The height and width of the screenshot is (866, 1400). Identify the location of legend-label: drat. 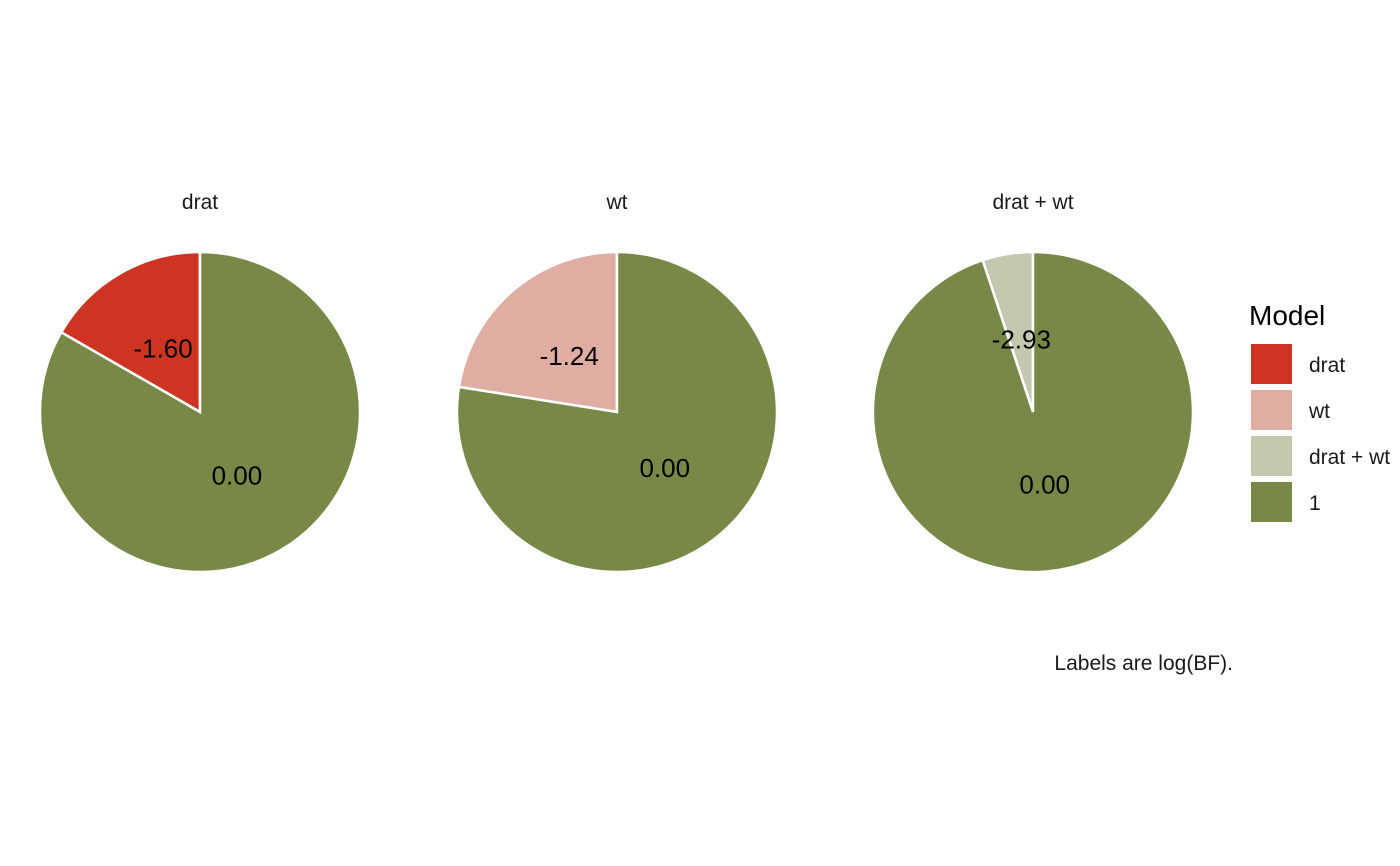
(1327, 365).